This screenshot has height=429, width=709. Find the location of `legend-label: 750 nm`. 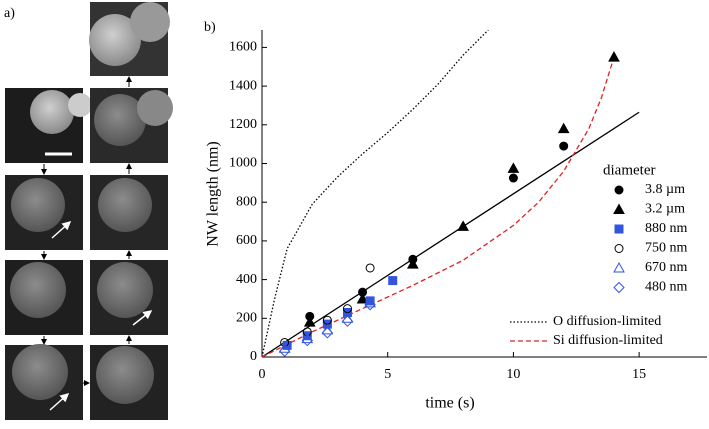

legend-label: 750 nm is located at coordinates (666, 248).